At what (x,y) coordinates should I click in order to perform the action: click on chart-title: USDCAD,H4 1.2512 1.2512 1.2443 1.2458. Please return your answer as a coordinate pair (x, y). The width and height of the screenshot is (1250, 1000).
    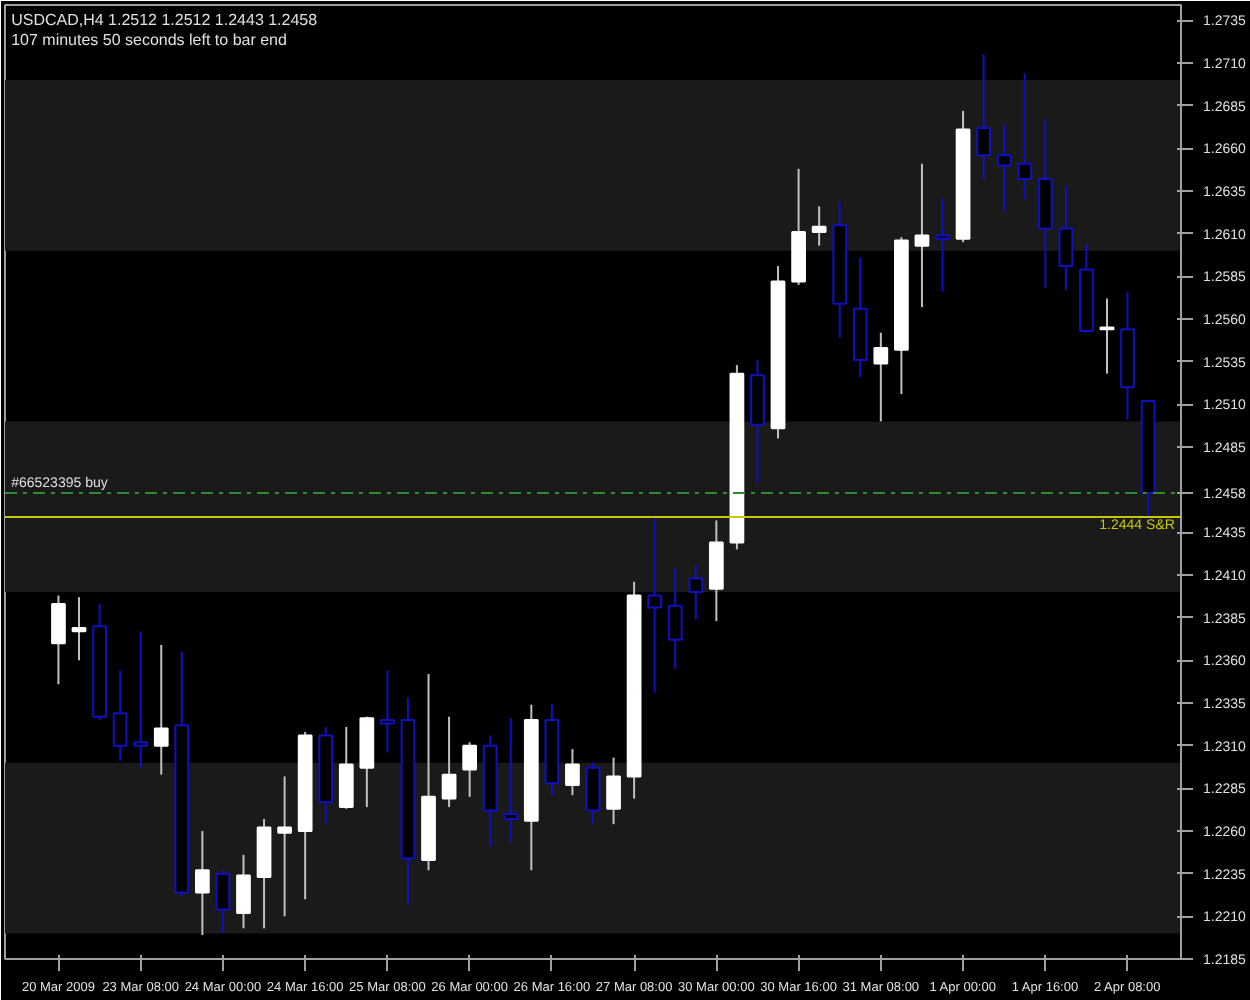
    Looking at the image, I should click on (165, 20).